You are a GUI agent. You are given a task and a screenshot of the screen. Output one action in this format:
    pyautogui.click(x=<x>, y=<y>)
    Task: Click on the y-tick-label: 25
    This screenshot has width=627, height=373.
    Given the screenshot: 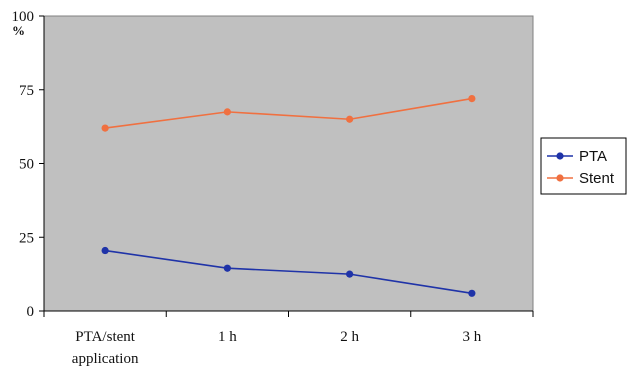 What is the action you would take?
    pyautogui.click(x=26, y=238)
    